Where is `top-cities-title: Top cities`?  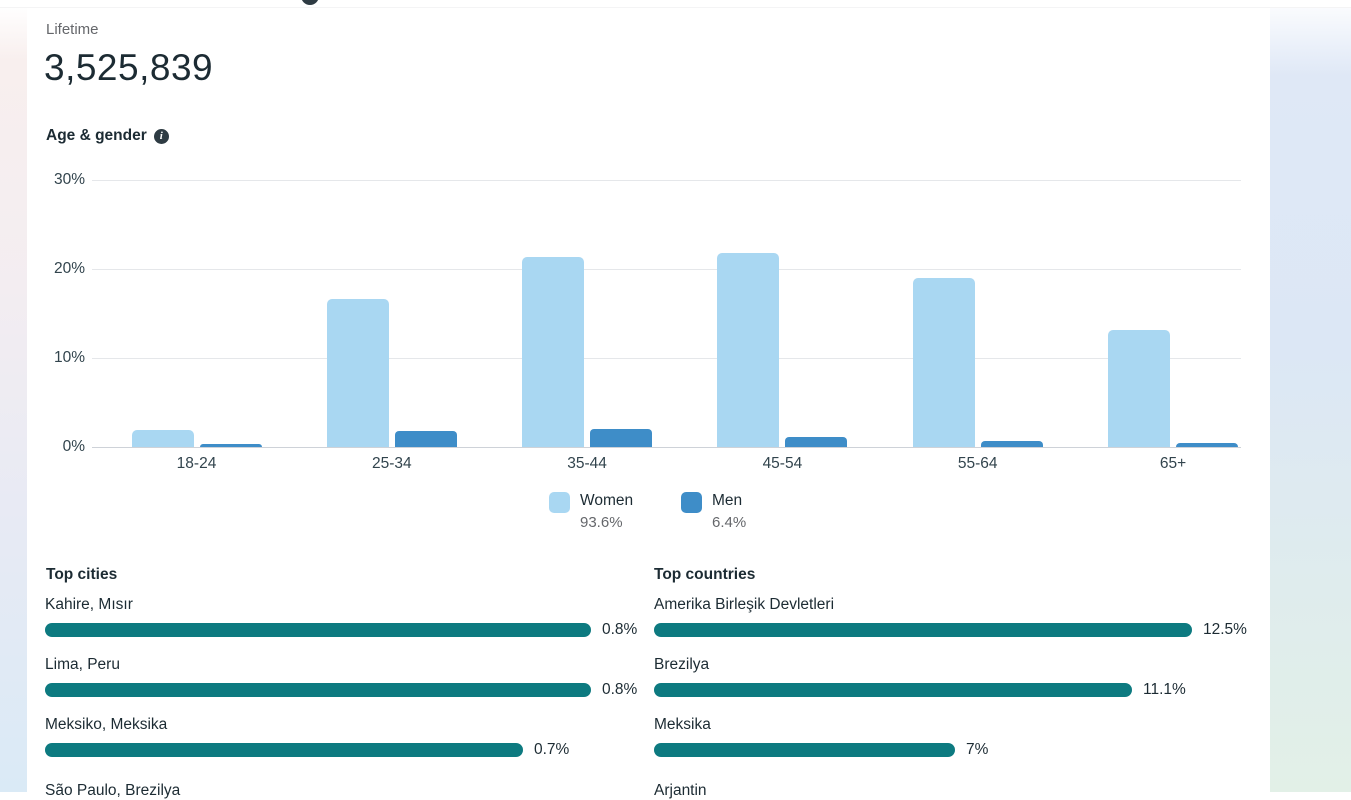
top-cities-title: Top cities is located at coordinates (82, 574).